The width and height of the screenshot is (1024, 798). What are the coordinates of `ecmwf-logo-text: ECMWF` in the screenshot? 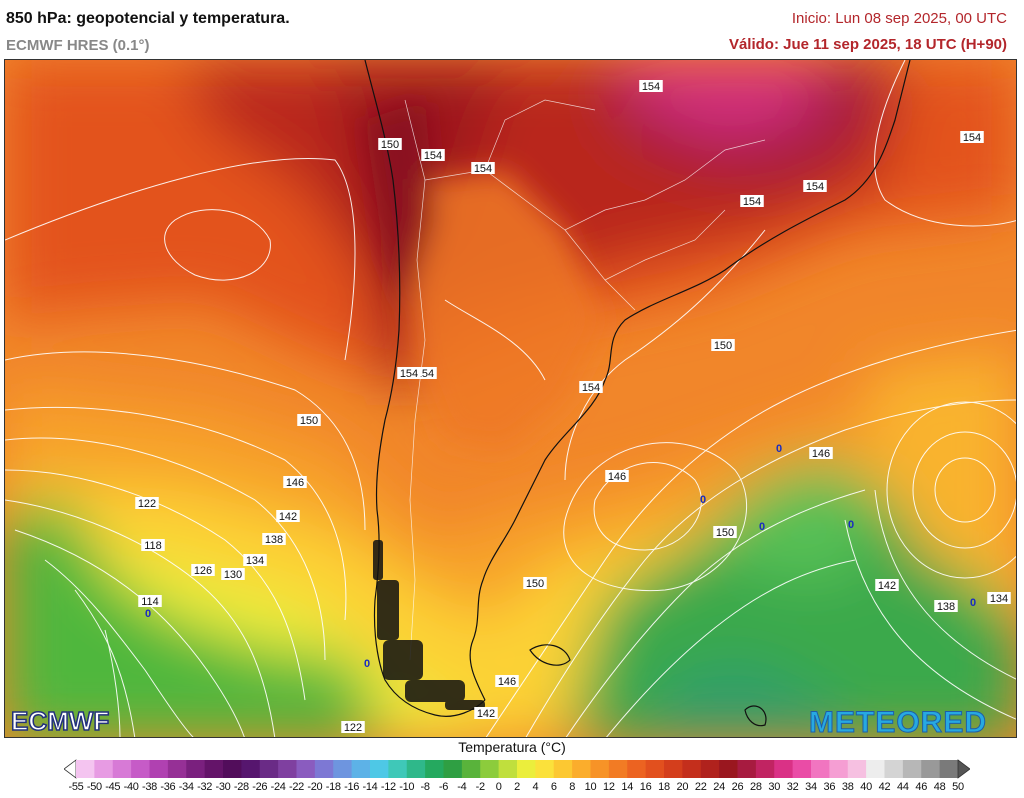 It's located at (60, 721).